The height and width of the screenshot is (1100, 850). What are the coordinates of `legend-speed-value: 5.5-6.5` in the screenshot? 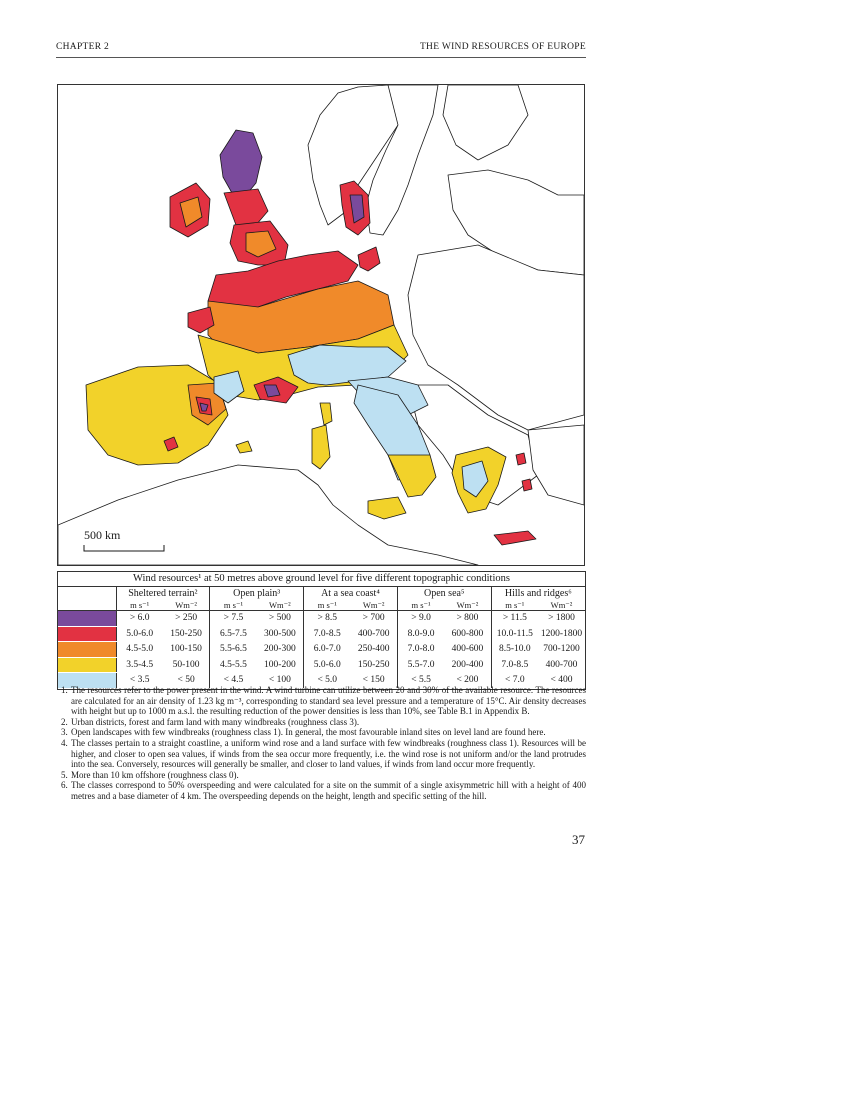 It's located at (233, 649).